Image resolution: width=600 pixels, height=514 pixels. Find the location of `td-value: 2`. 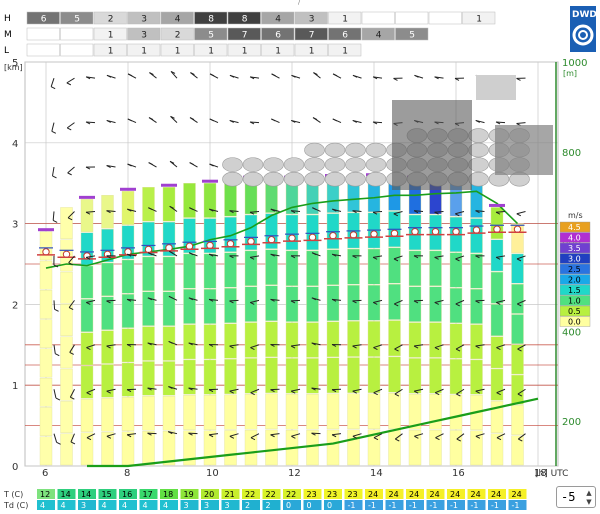

td-value: 2 is located at coordinates (268, 505).